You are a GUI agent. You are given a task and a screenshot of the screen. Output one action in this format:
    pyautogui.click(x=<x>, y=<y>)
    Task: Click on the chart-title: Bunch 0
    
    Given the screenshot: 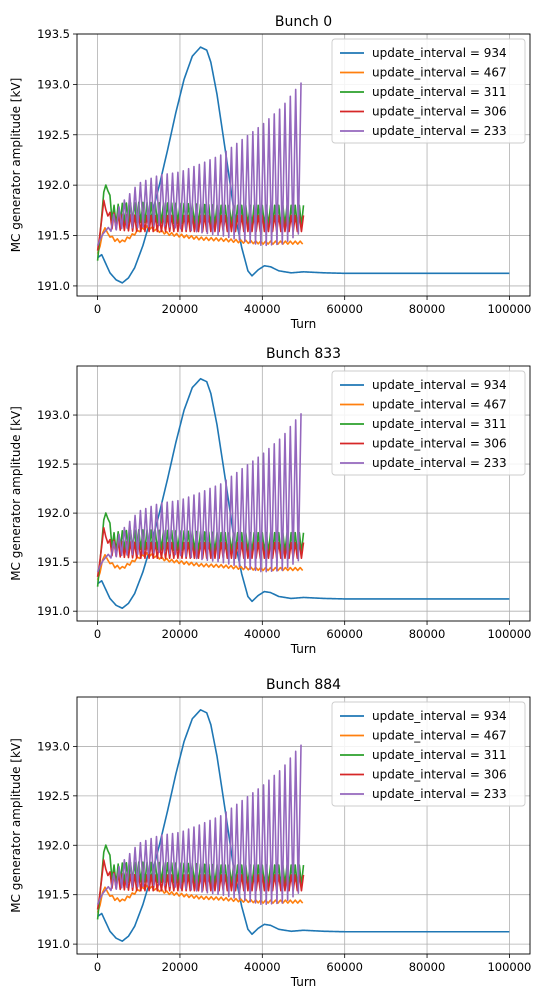 What is the action you would take?
    pyautogui.click(x=303, y=22)
    